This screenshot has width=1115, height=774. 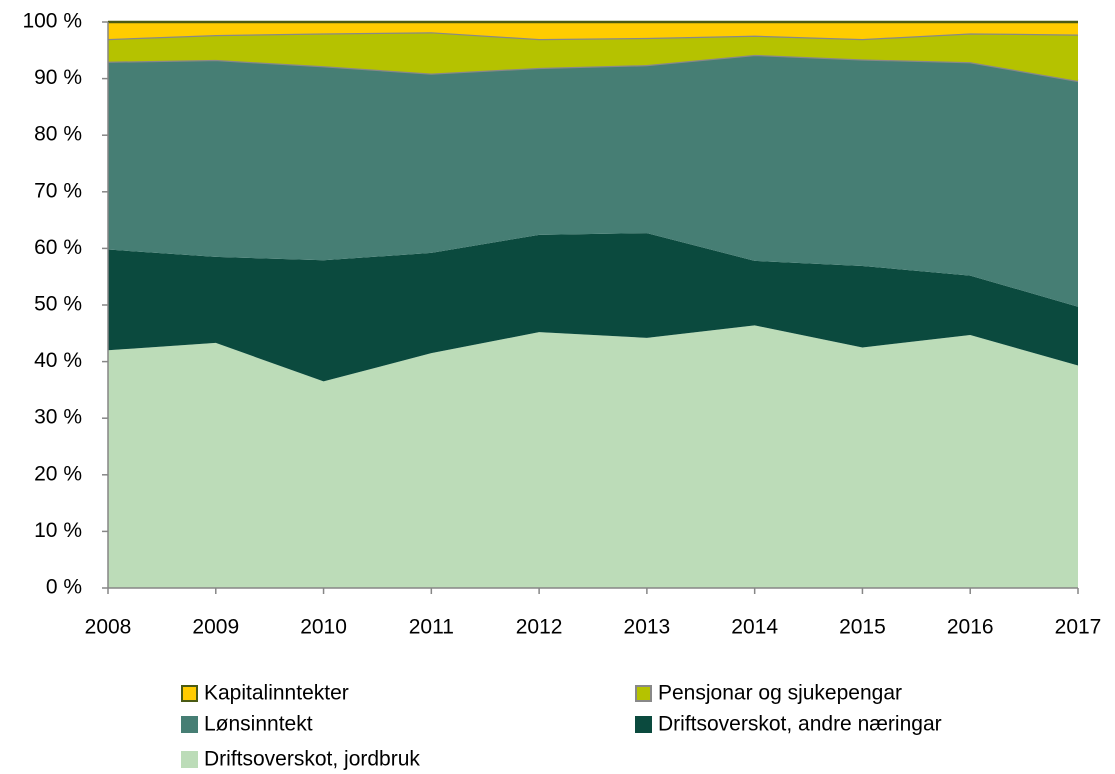 I want to click on x-tick-label: 2011, so click(x=431, y=627).